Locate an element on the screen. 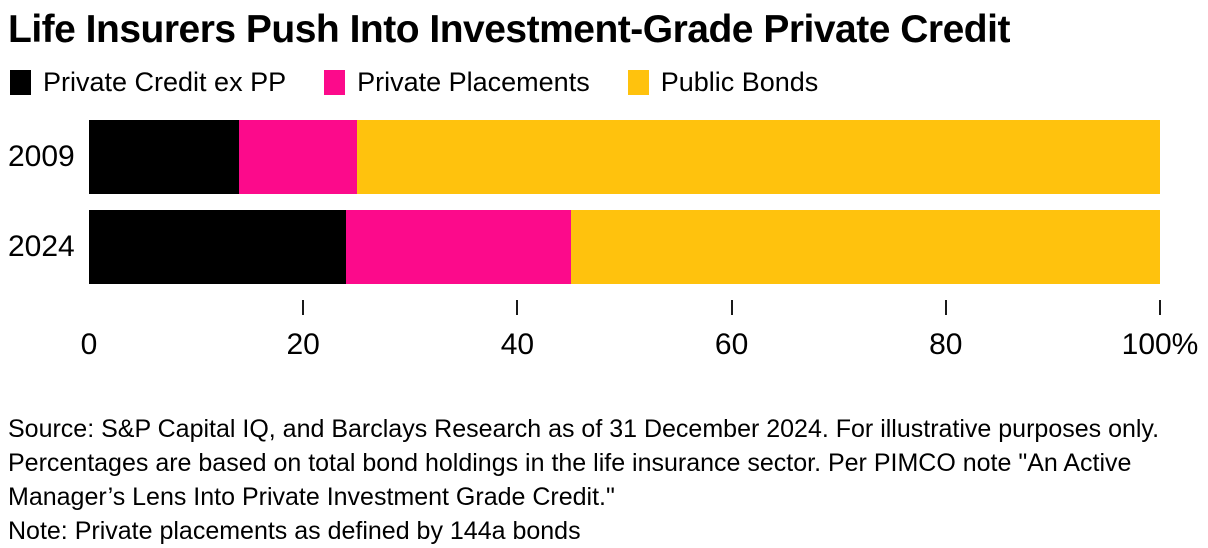  bar-segment-private-placements-2024 is located at coordinates (458, 247).